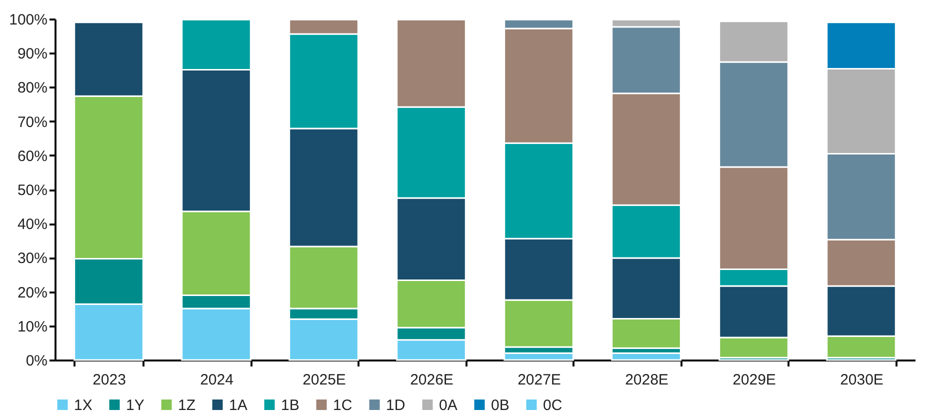  What do you see at coordinates (862, 380) in the screenshot?
I see `x-tick-label: 2030E` at bounding box center [862, 380].